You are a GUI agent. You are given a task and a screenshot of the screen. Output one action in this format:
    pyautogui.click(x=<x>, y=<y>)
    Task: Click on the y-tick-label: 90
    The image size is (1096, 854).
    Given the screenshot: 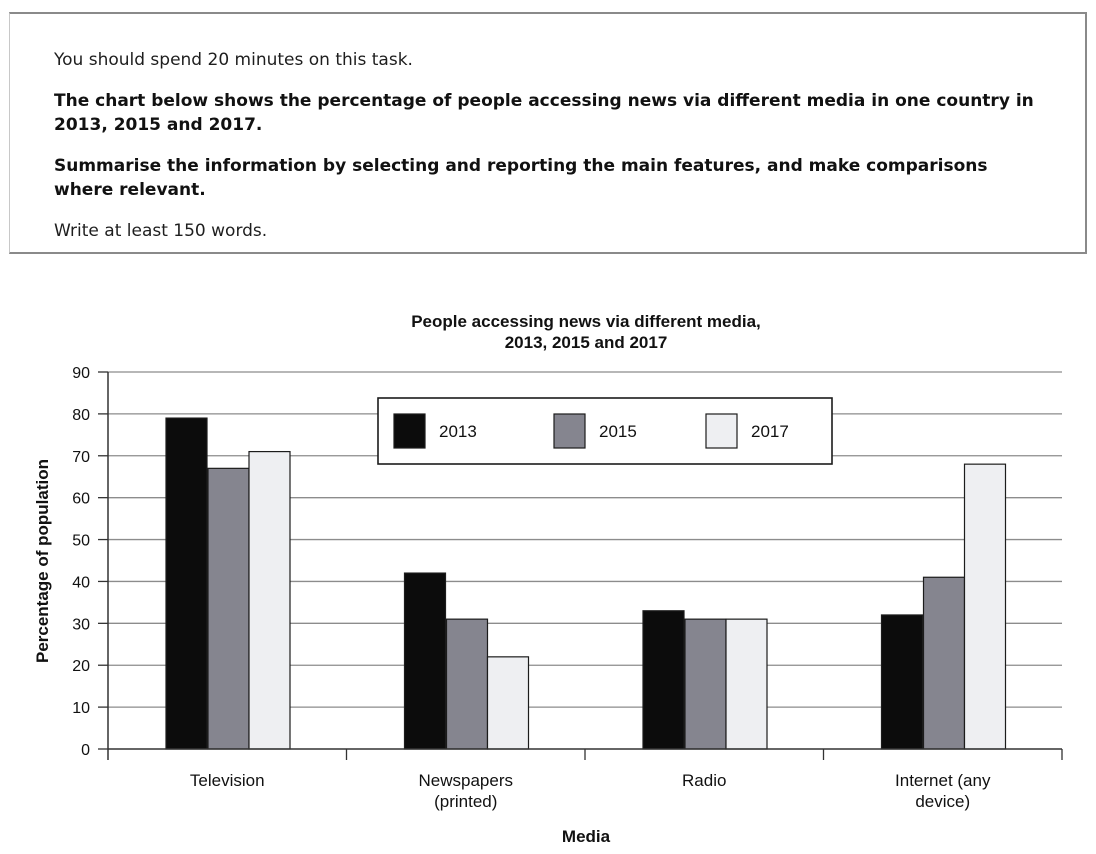 What is the action you would take?
    pyautogui.click(x=81, y=373)
    